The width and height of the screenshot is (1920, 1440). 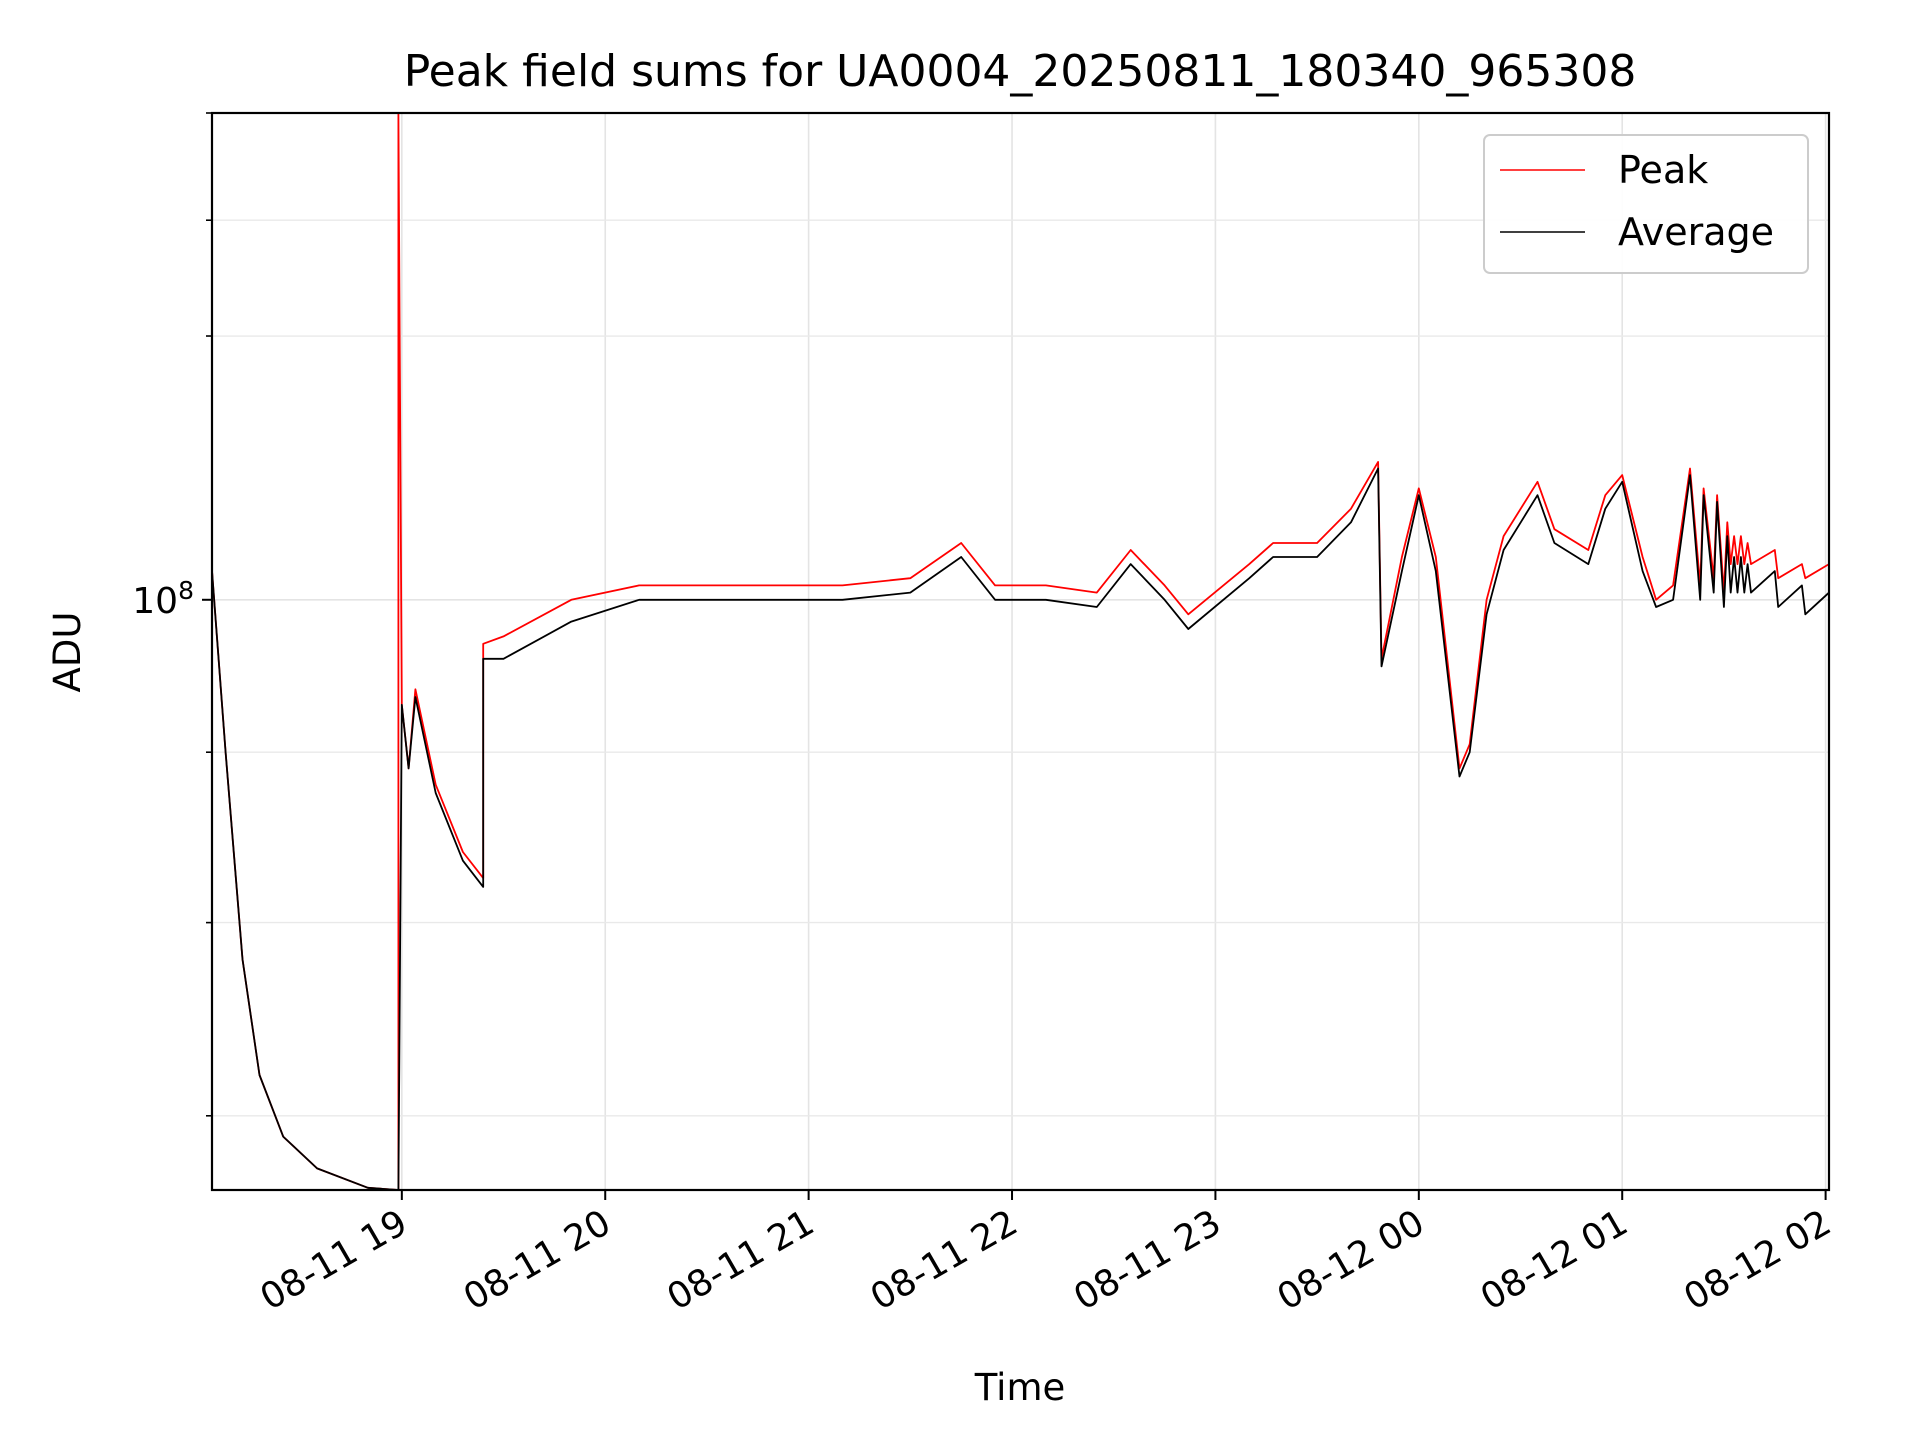 What do you see at coordinates (1020, 1387) in the screenshot?
I see `x-axis-label: Time` at bounding box center [1020, 1387].